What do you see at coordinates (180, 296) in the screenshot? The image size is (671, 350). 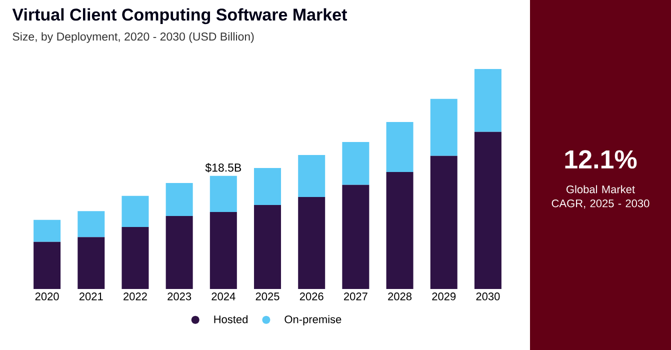 I see `x-tick-label: 2023` at bounding box center [180, 296].